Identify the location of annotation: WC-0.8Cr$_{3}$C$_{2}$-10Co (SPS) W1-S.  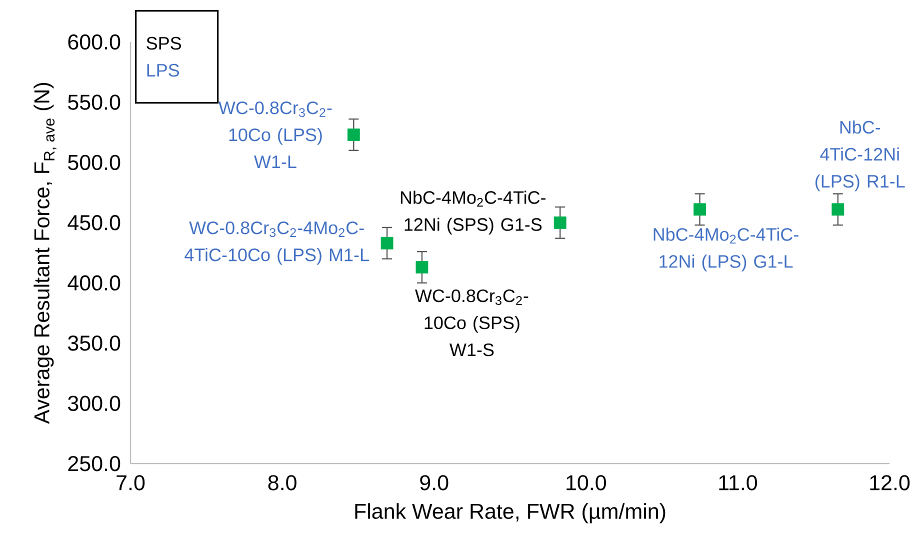
(471, 322).